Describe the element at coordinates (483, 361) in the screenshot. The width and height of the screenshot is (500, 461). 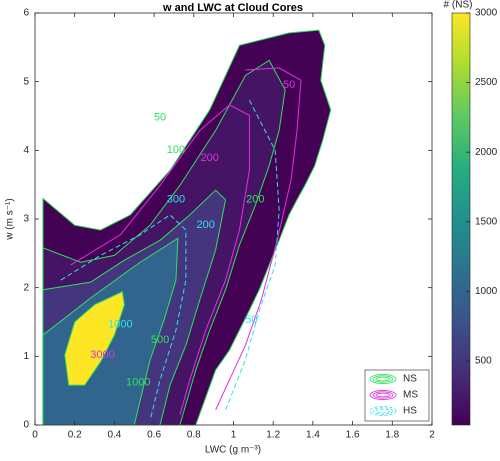
I see `colorbar-tick-label: 500` at that location.